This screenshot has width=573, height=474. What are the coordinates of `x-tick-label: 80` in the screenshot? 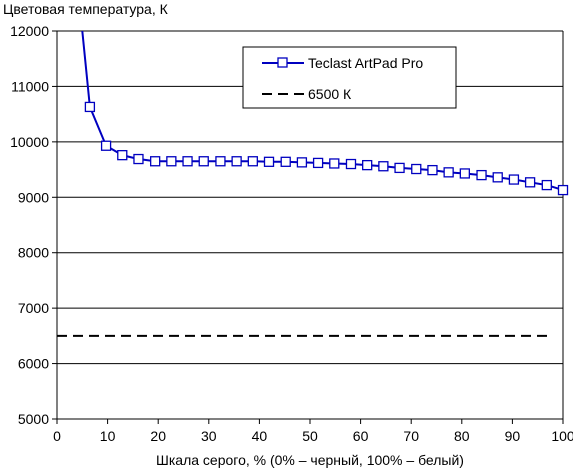 It's located at (462, 436).